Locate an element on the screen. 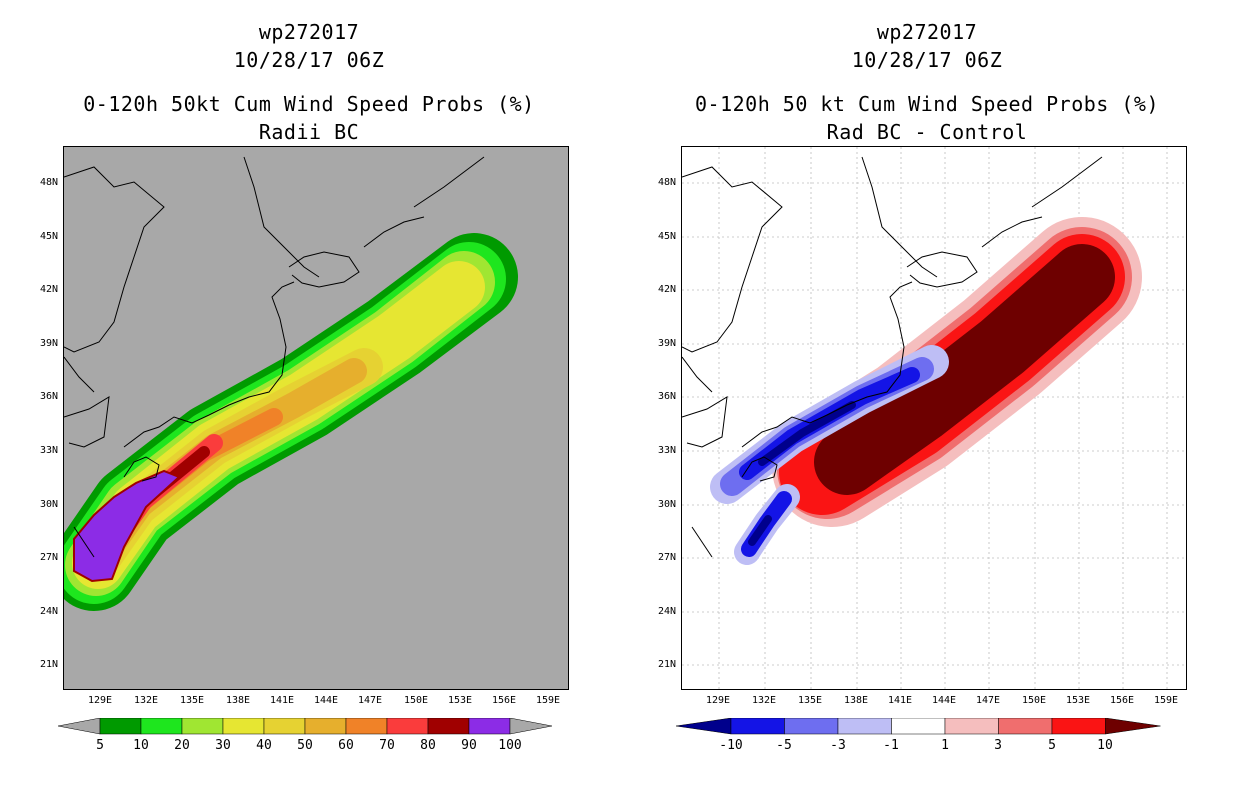  colorbar-label: 100 is located at coordinates (510, 745).